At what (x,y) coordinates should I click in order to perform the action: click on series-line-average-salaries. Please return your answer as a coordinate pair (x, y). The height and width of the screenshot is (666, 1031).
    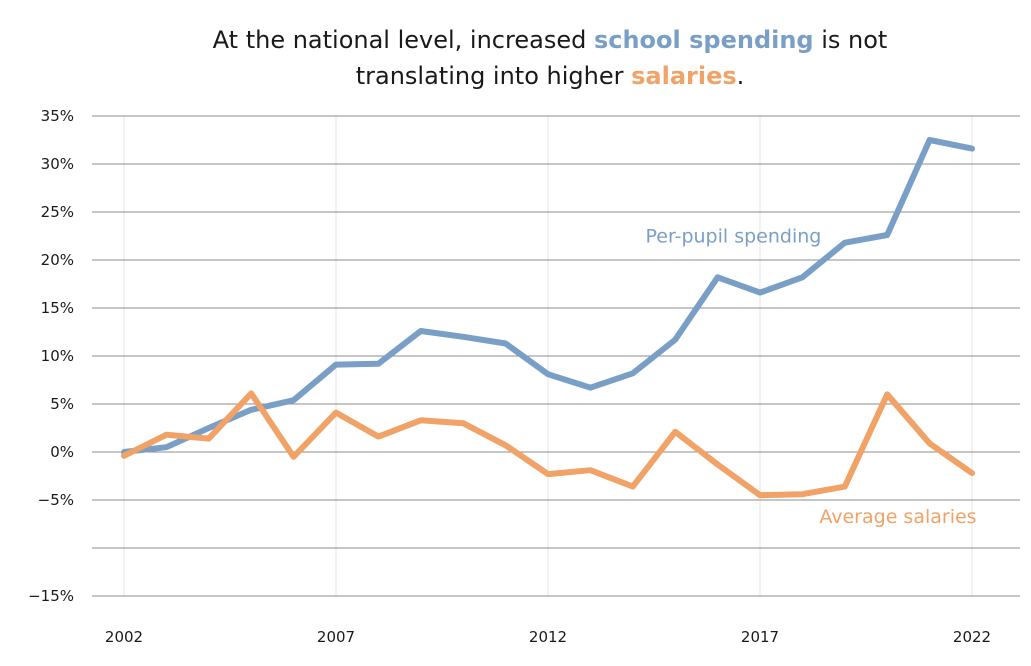
    Looking at the image, I should click on (548, 444).